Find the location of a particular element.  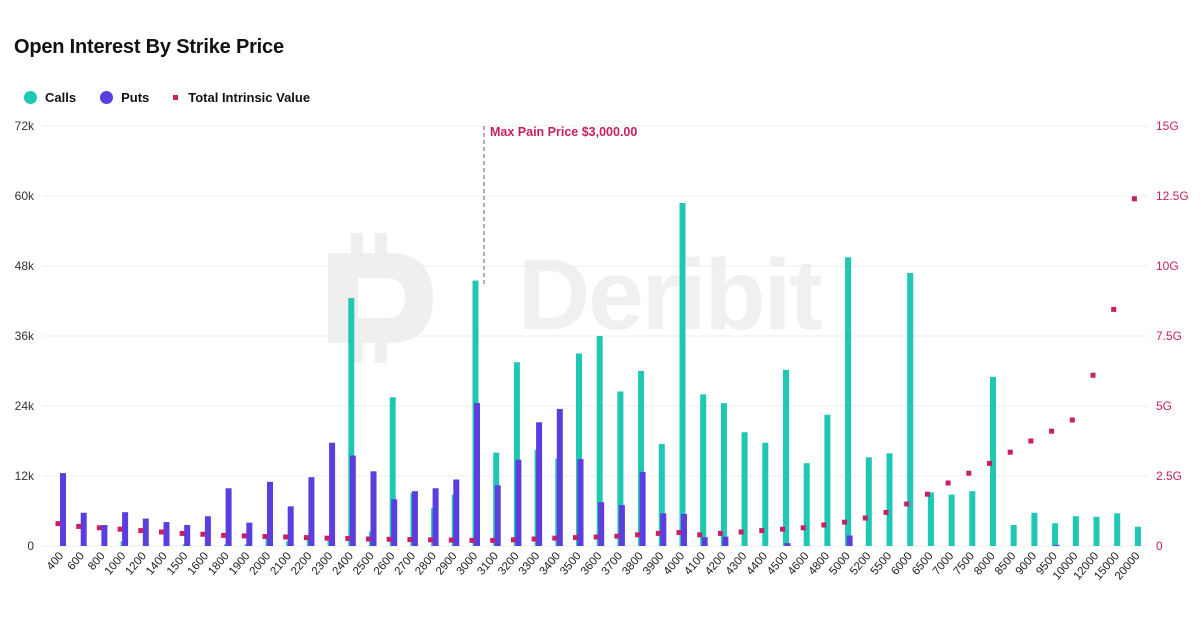

legend: Calls Puts Total Intrinsic Value is located at coordinates (179, 97).